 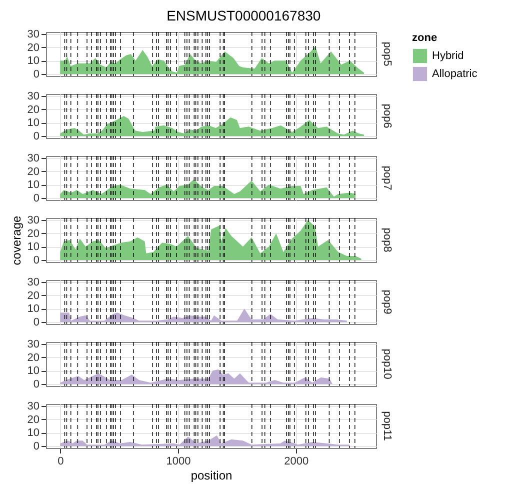 What do you see at coordinates (455, 74) in the screenshot?
I see `legend-label: Allopatric` at bounding box center [455, 74].